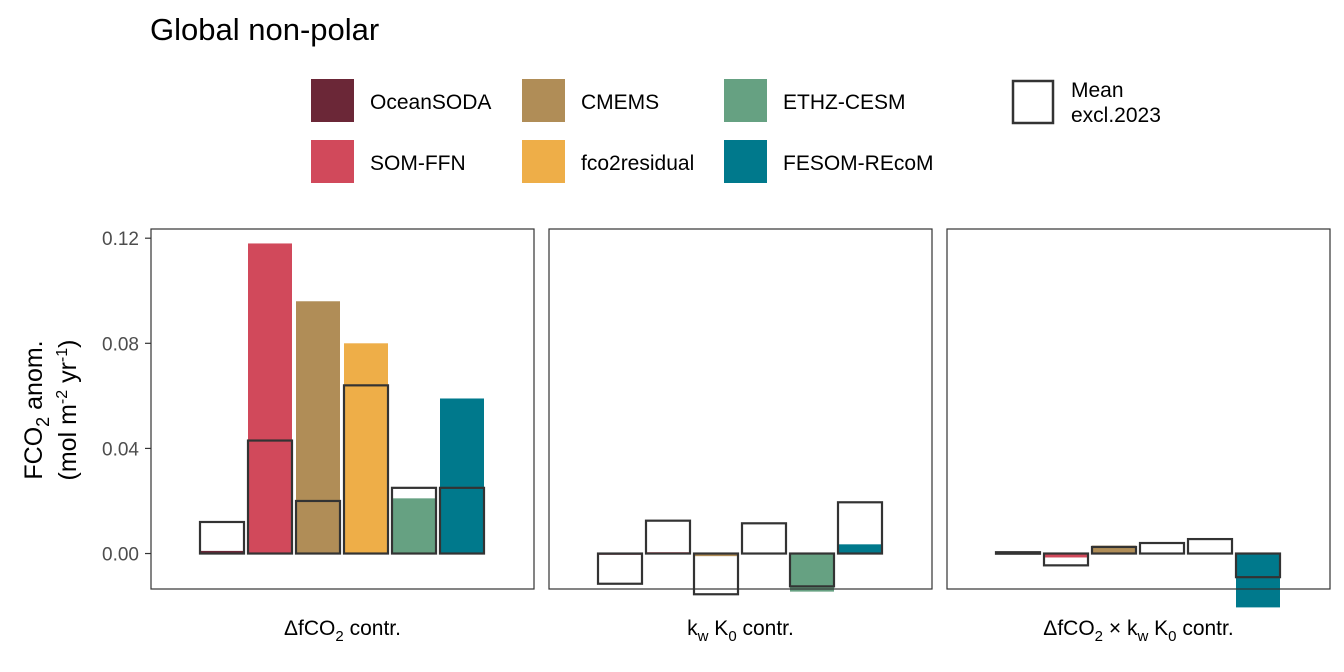  I want to click on panel-label-0-part-0: ΔfCO, so click(309, 628).